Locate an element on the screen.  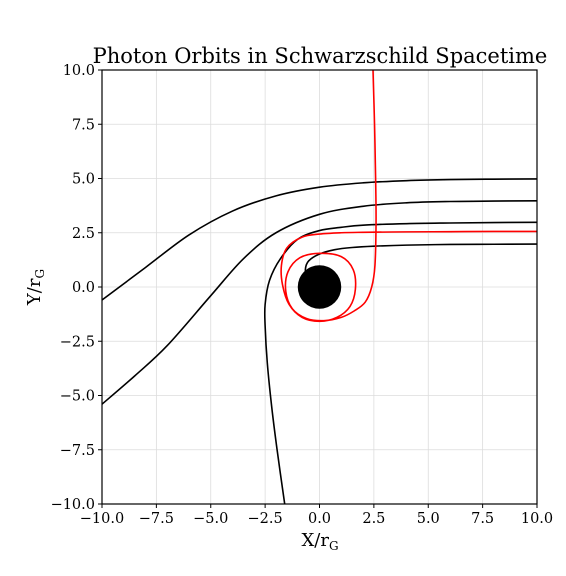
x-tick-label: 5.0 is located at coordinates (428, 519).